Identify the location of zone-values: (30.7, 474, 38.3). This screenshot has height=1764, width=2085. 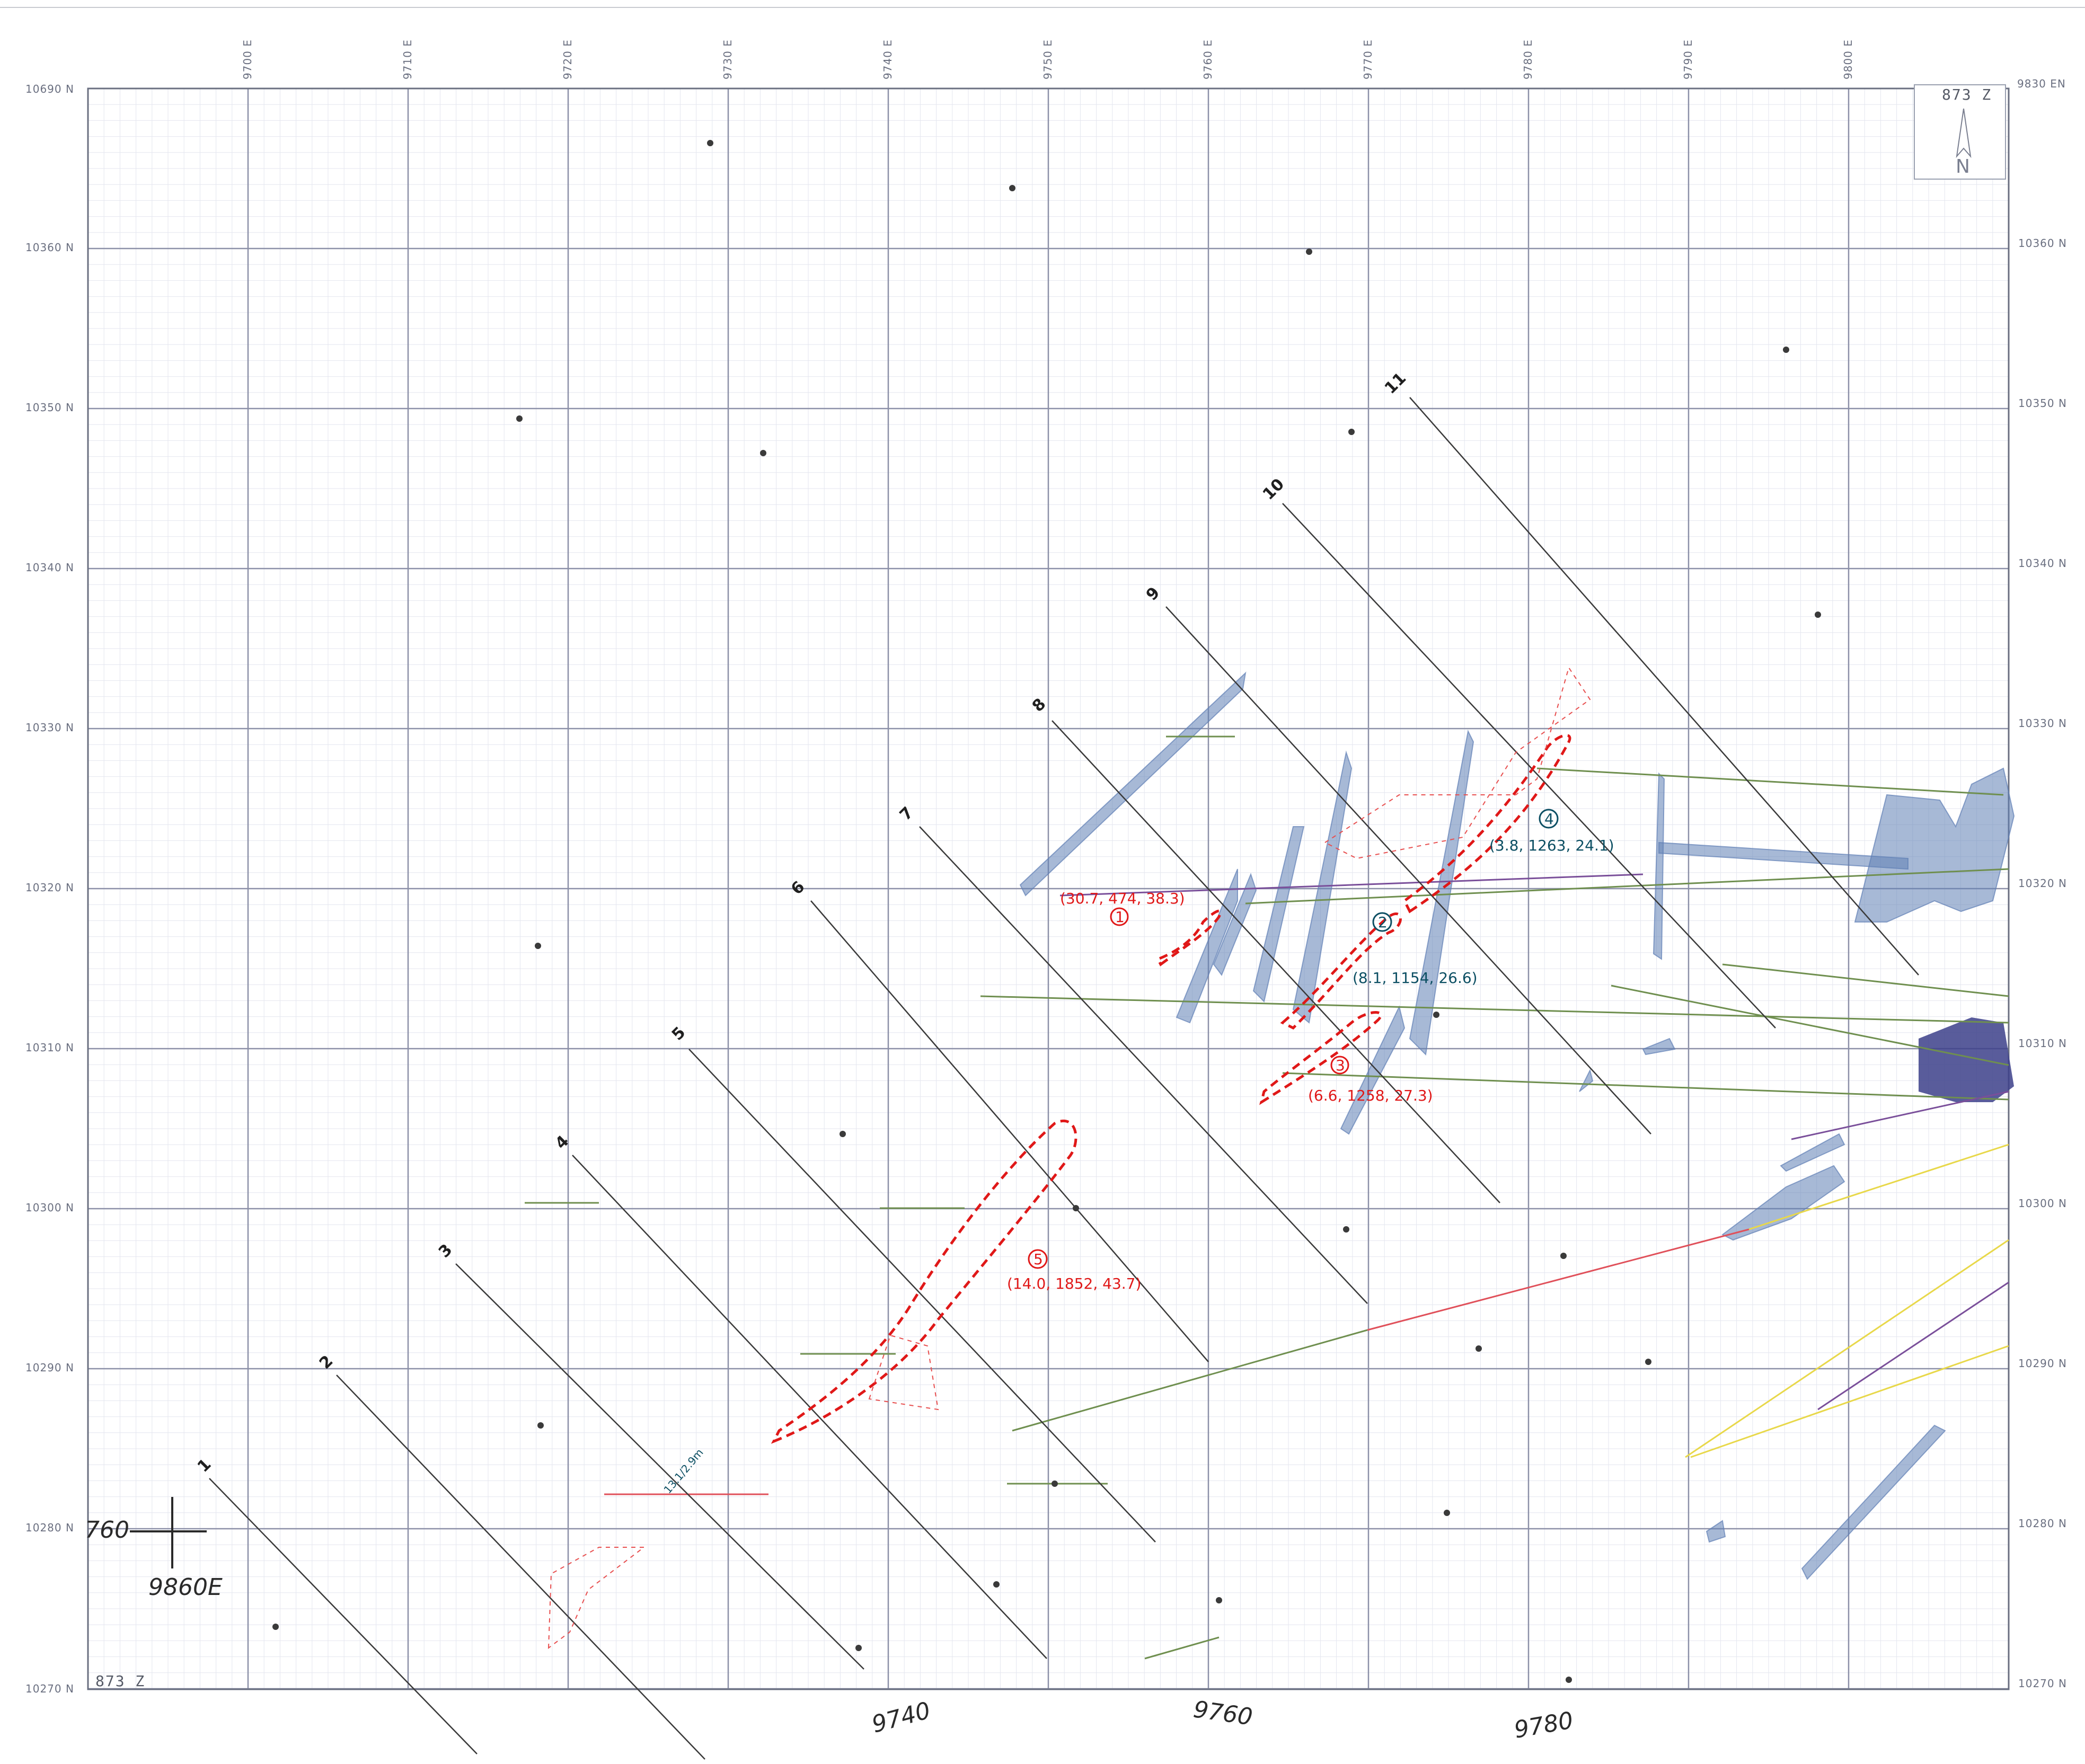
(1122, 898).